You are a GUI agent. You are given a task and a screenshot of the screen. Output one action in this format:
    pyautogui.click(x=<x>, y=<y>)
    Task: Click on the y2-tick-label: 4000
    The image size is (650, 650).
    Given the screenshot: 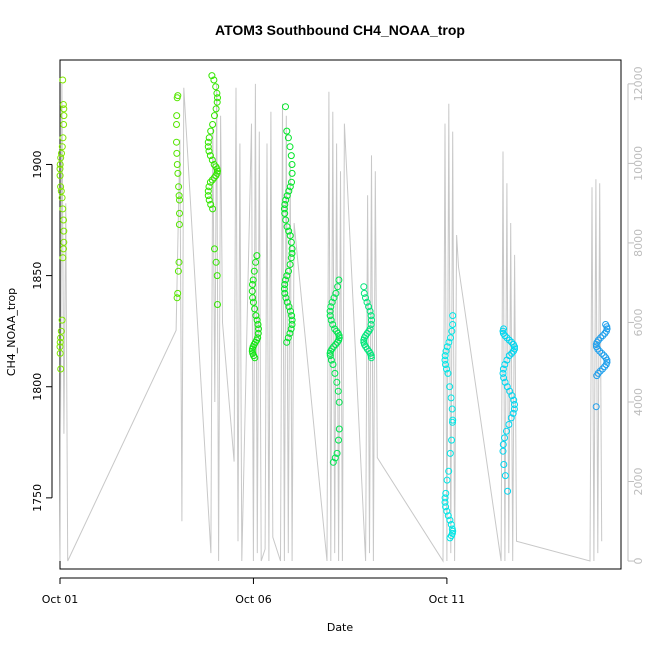 What is the action you would take?
    pyautogui.click(x=638, y=402)
    